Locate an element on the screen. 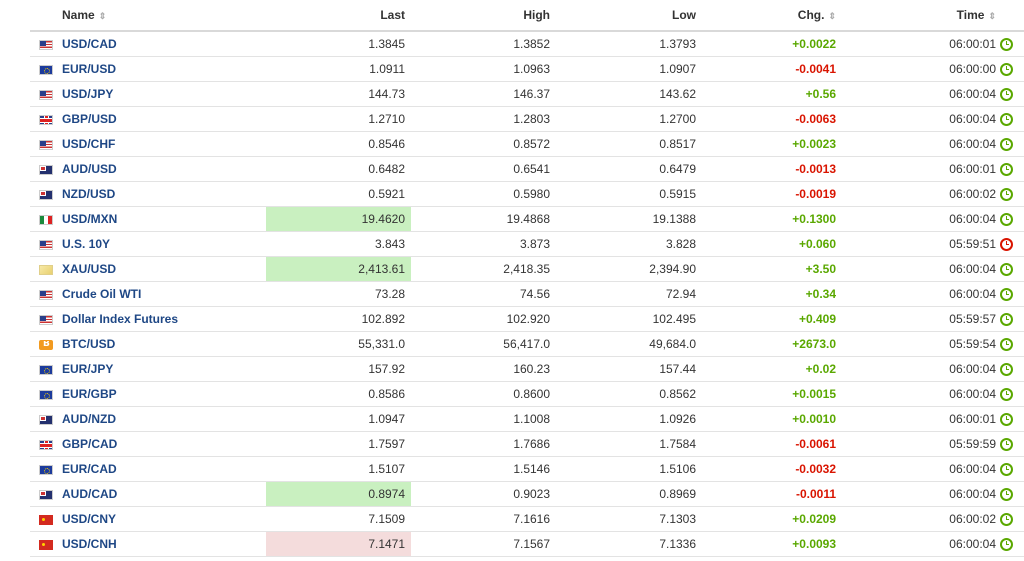 The height and width of the screenshot is (561, 1024). low-price: 3.828 is located at coordinates (629, 244).